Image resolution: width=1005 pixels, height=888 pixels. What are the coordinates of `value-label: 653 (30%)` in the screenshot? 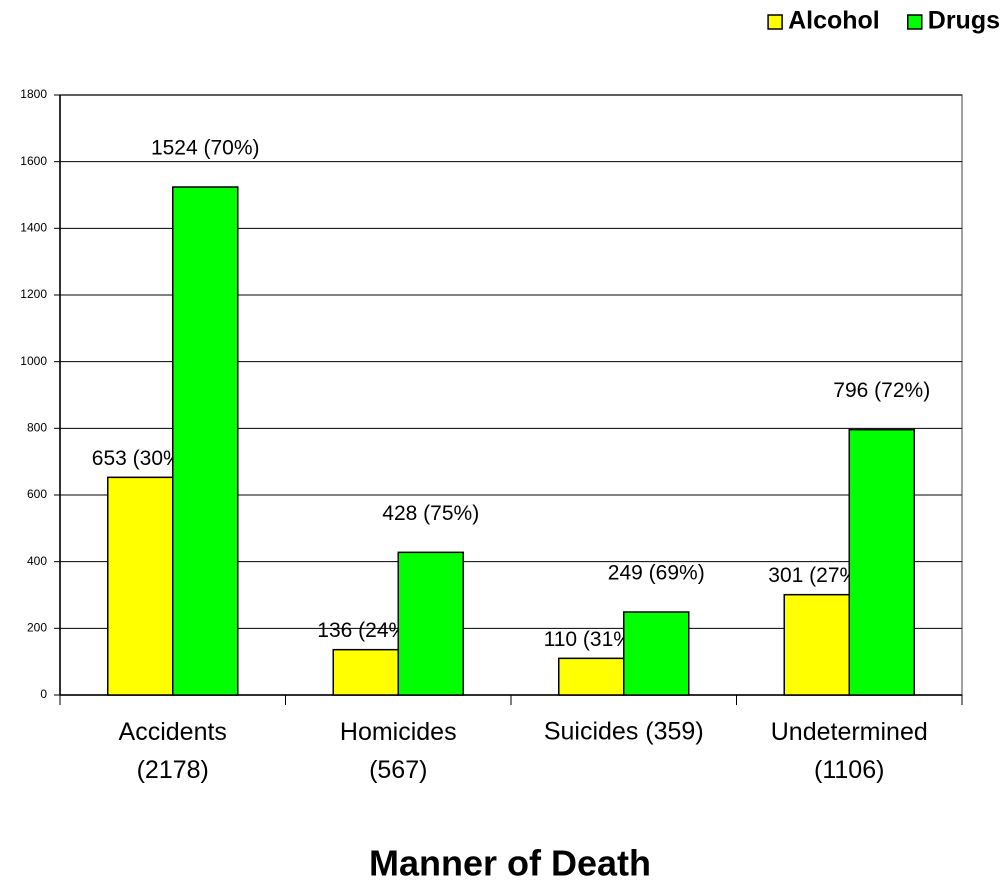 It's located at (140, 458).